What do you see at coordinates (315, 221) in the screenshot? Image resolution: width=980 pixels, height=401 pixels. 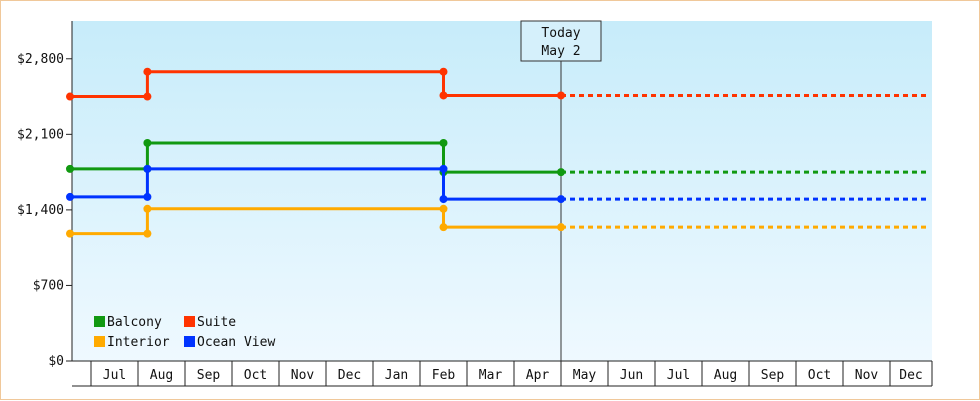 I see `series-line-interior` at bounding box center [315, 221].